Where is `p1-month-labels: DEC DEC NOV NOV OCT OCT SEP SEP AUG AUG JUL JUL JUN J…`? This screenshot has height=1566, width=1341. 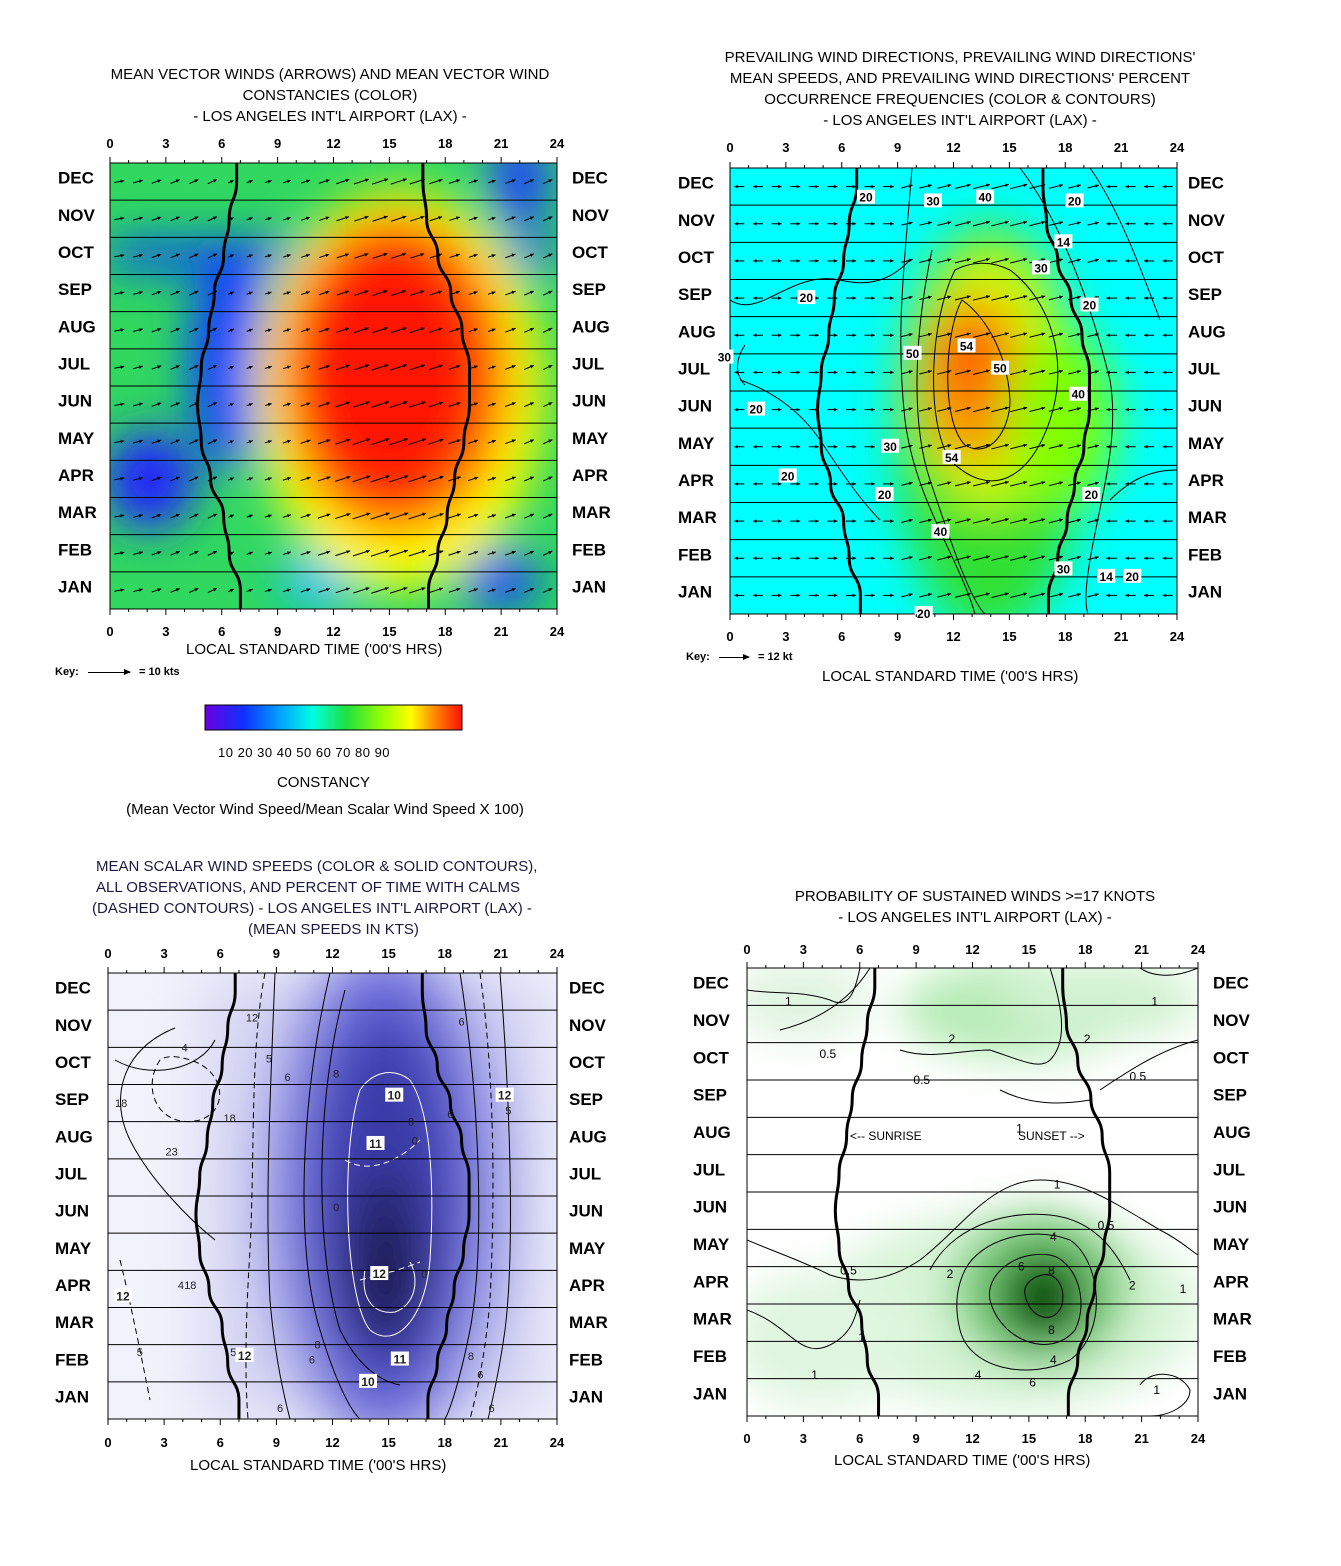 p1-month-labels: DEC DEC NOV NOV OCT OCT SEP SEP AUG AUG JUL JUL JUN J… is located at coordinates (334, 383).